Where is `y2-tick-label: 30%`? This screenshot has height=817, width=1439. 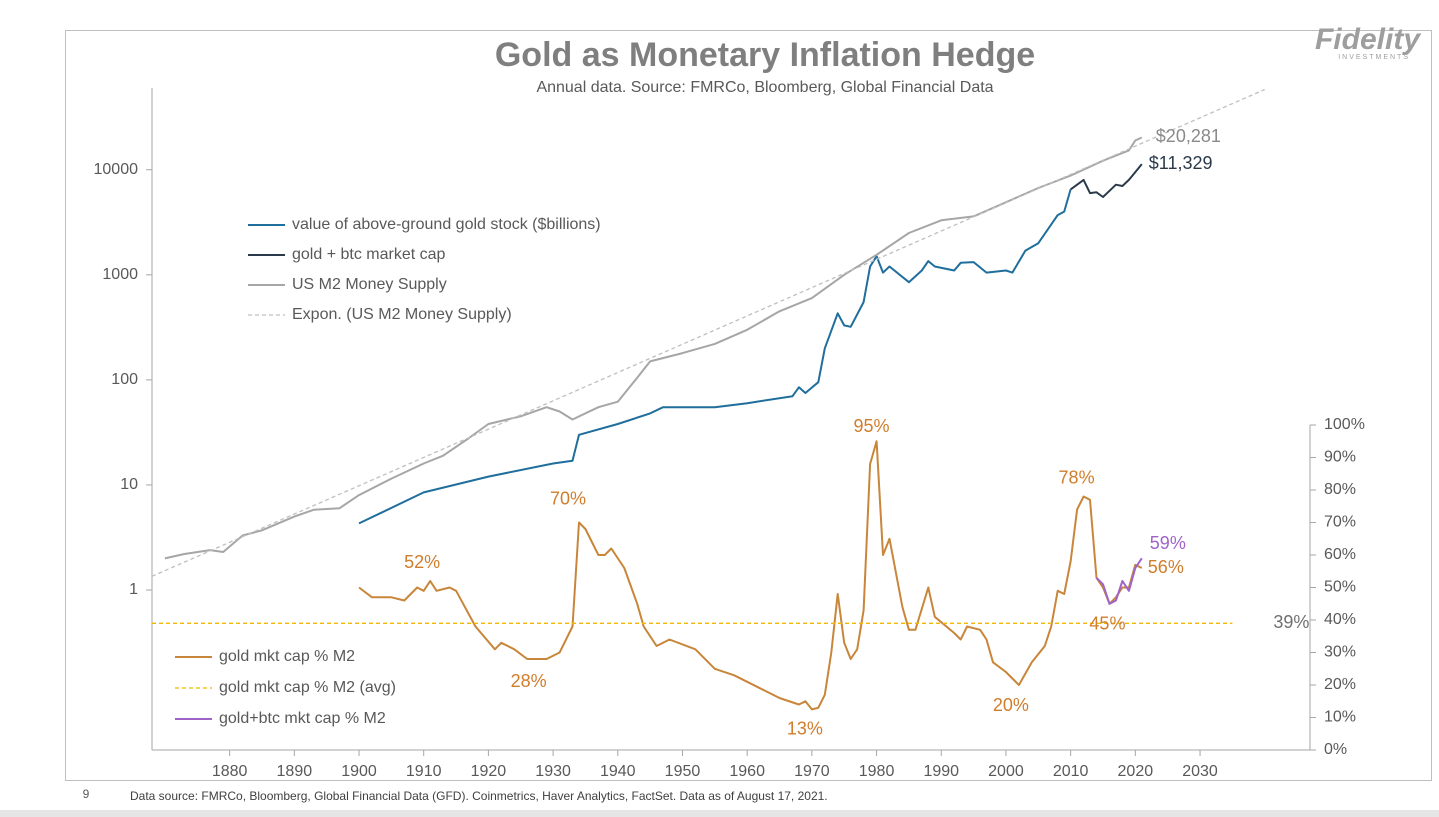
y2-tick-label: 30% is located at coordinates (1340, 652).